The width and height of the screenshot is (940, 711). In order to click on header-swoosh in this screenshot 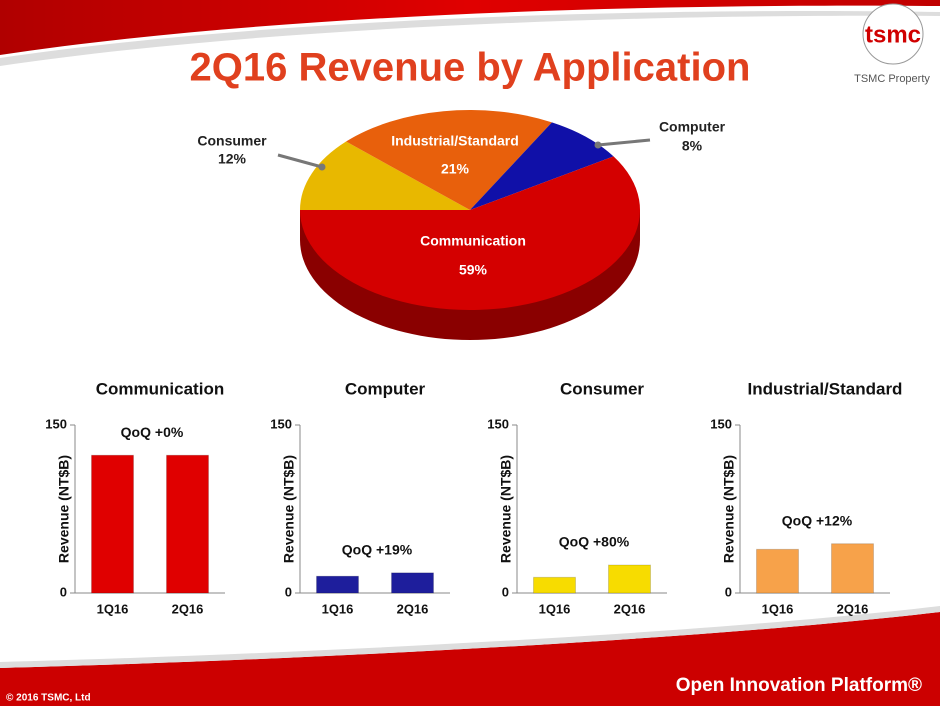, I will do `click(470, 38)`.